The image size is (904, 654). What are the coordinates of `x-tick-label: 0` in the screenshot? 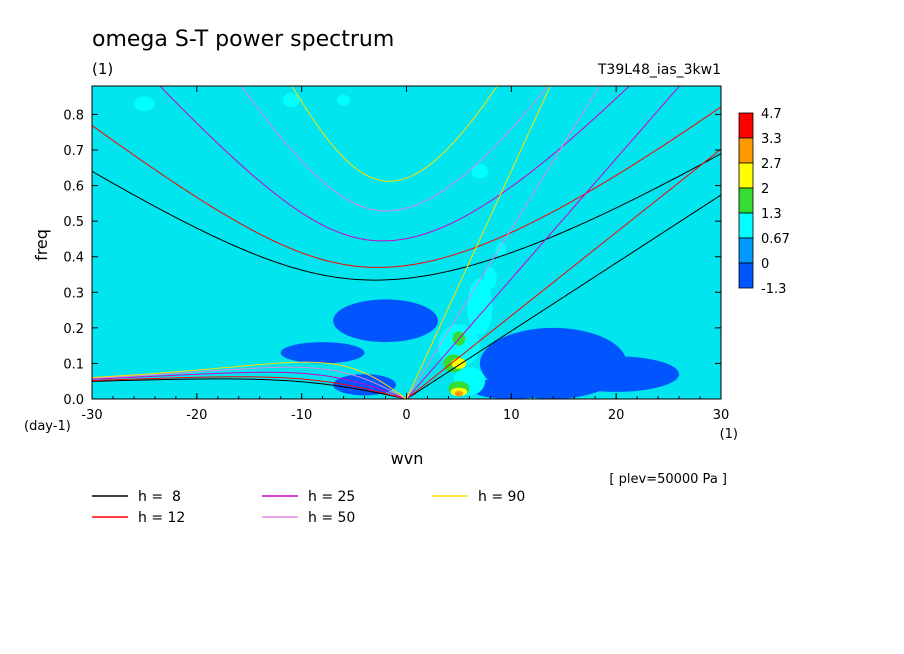 It's located at (406, 415).